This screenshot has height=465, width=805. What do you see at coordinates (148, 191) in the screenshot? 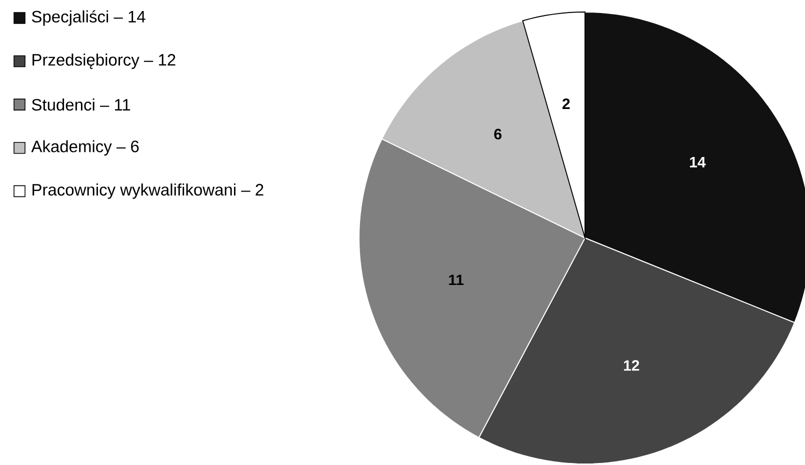
I see `legend-label: Pracownicy wykwalifikowani – 2` at bounding box center [148, 191].